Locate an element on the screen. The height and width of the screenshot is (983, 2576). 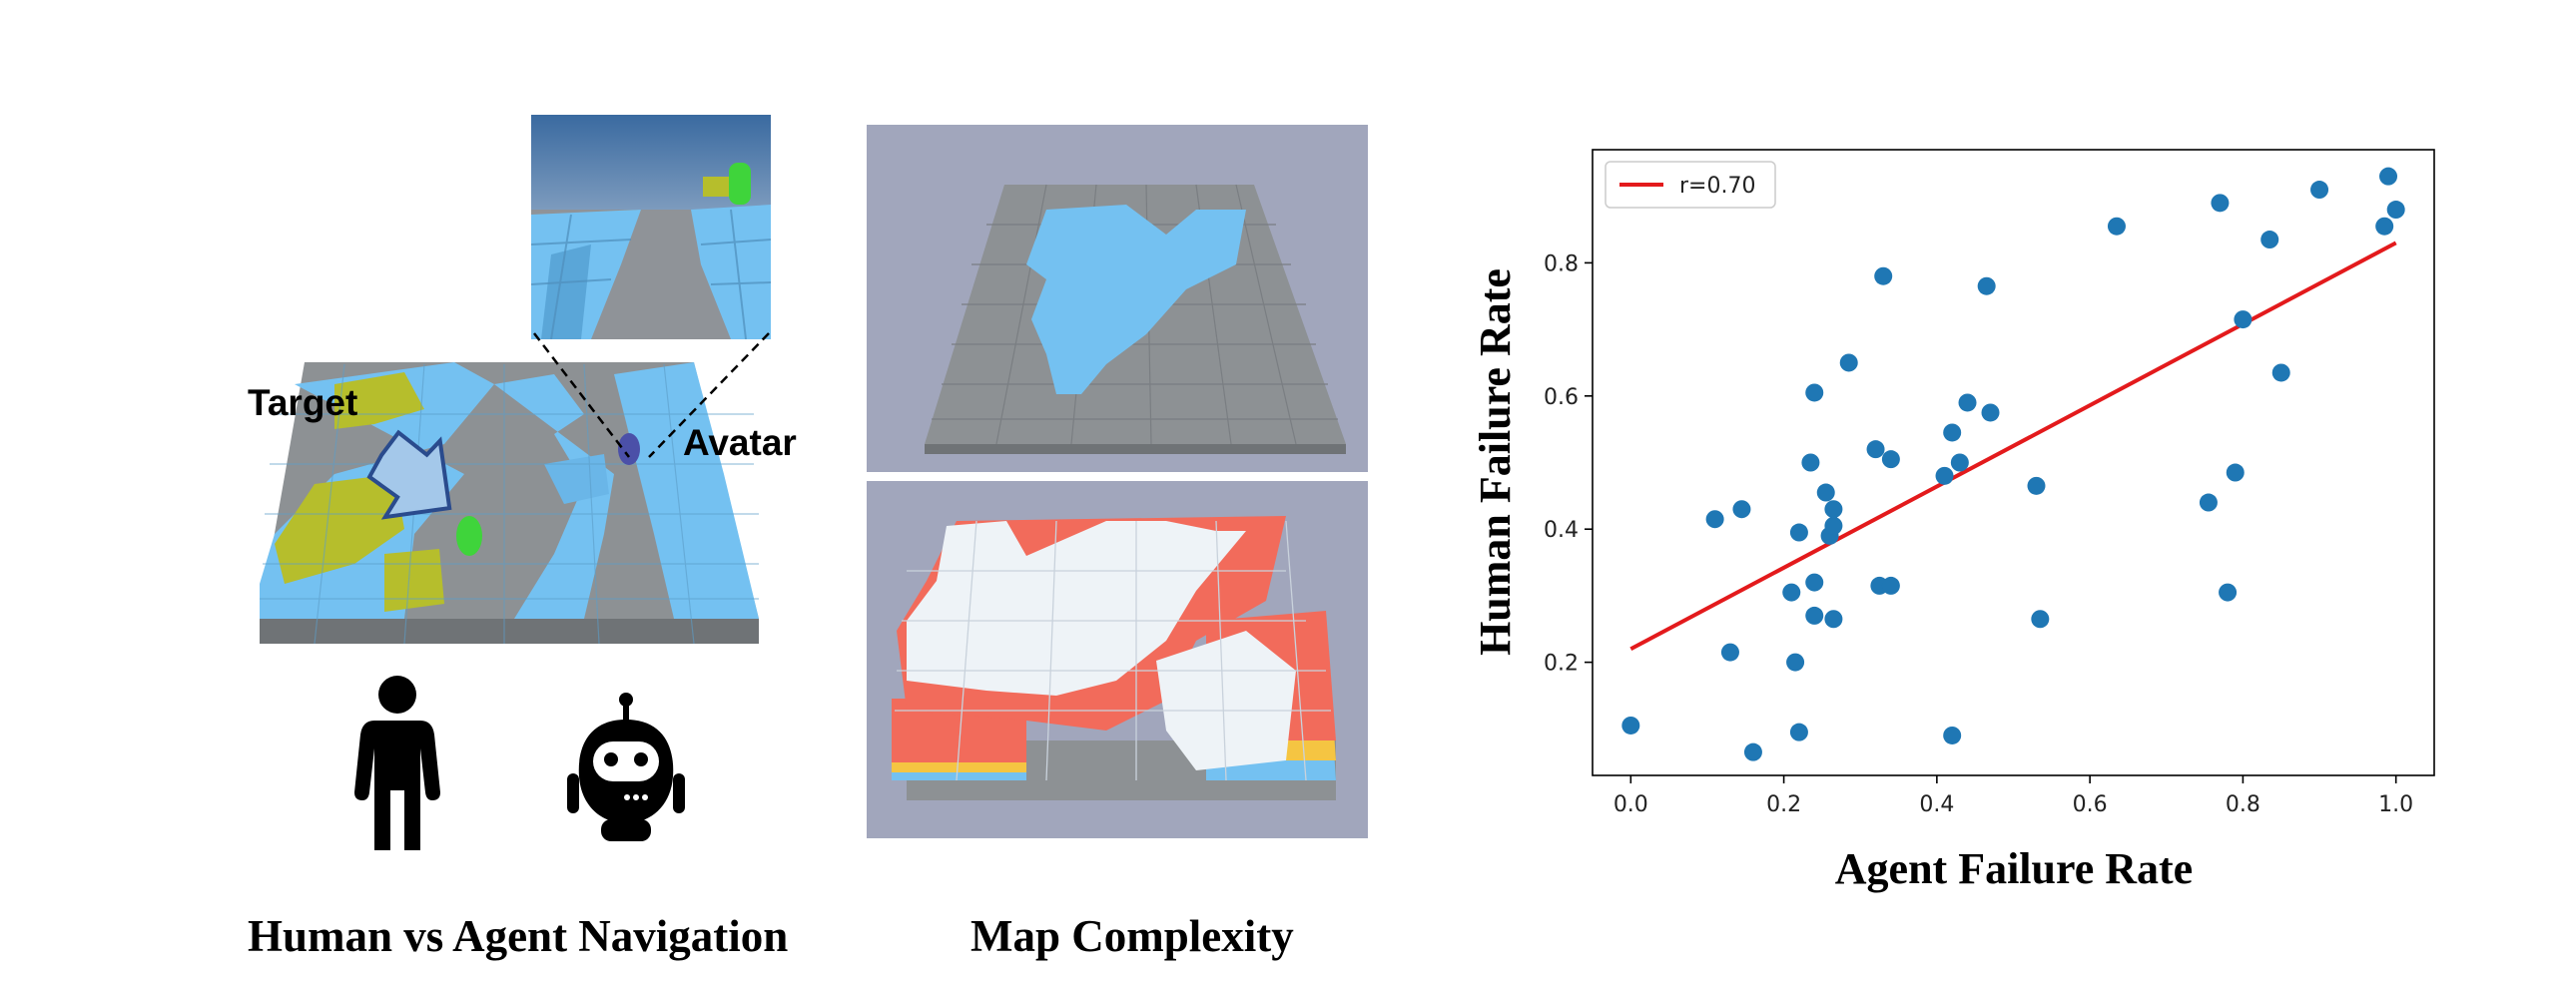
y-tick-label: 0.8 is located at coordinates (1561, 263).